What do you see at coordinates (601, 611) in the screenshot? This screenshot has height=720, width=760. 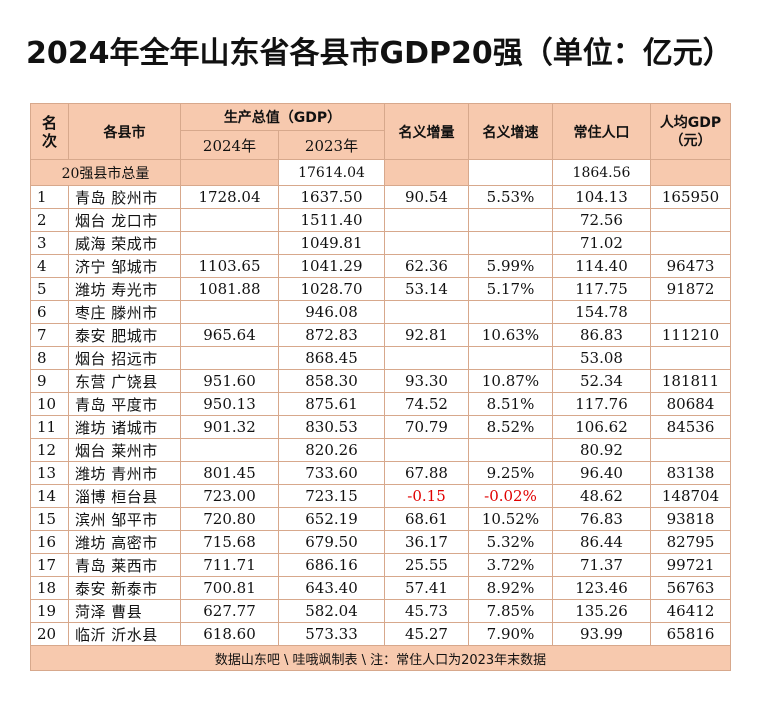 I see `cell-population: 135.26` at bounding box center [601, 611].